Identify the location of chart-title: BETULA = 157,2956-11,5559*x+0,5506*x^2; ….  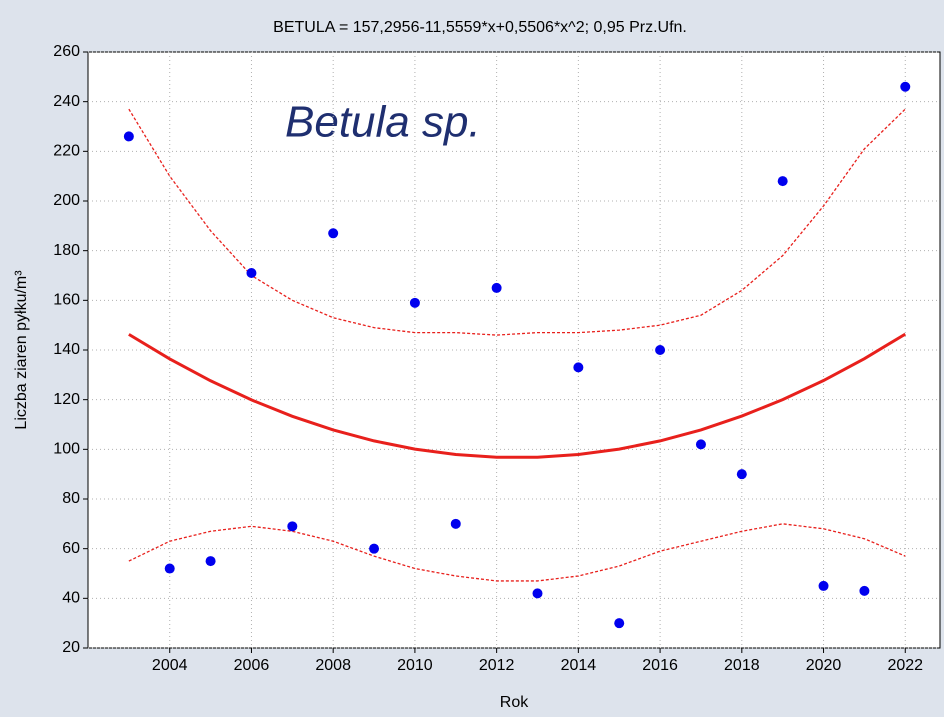
(480, 27).